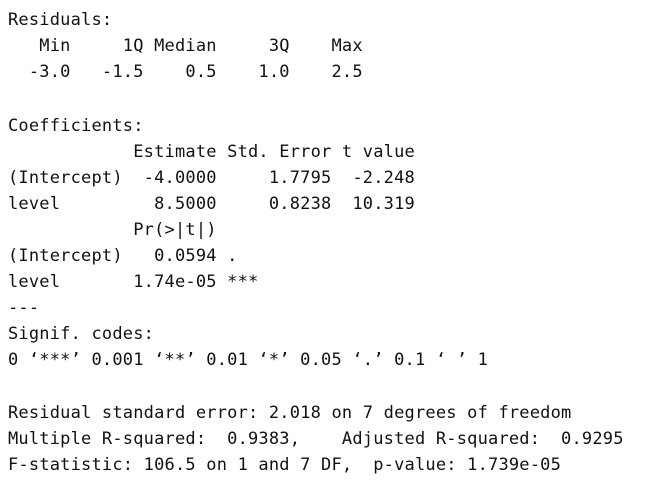 The image size is (668, 494). I want to click on signif-codes-heading: Signif. codes:, so click(81, 334).